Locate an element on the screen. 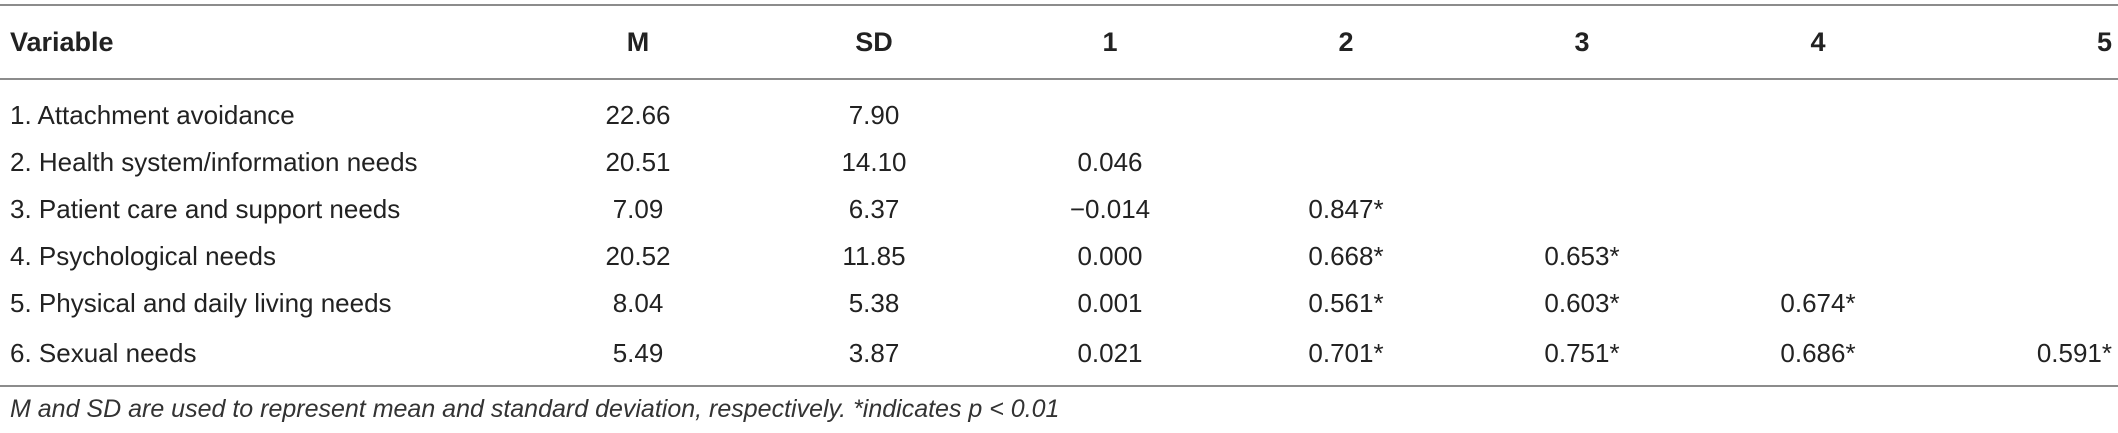 This screenshot has height=433, width=2118. cell-variable: 2. Health system/information needs is located at coordinates (214, 162).